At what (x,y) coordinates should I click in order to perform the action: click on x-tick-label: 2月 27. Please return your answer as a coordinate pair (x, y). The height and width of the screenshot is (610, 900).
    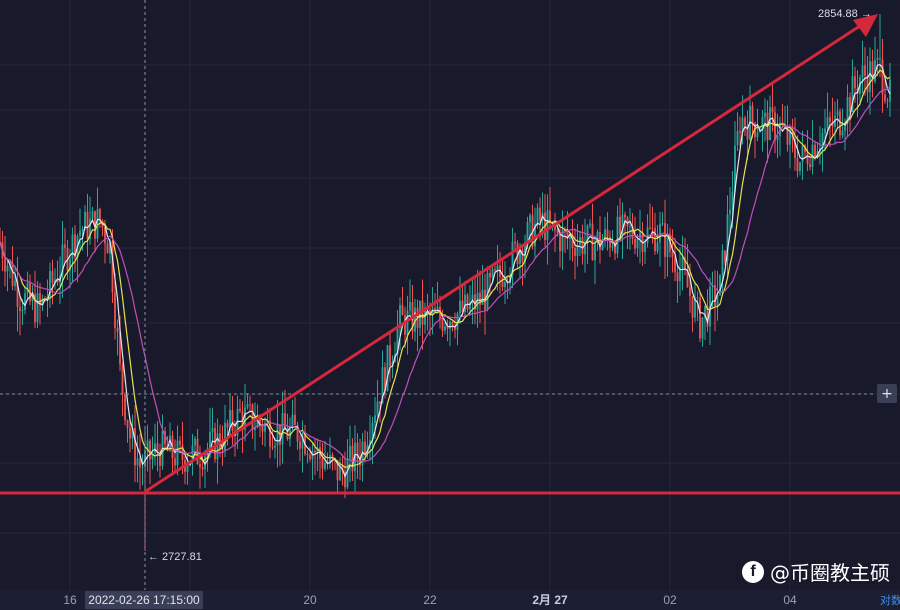
    Looking at the image, I should click on (550, 600).